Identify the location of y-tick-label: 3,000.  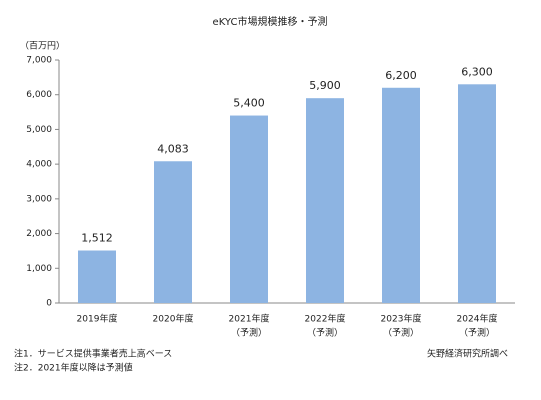
(39, 199).